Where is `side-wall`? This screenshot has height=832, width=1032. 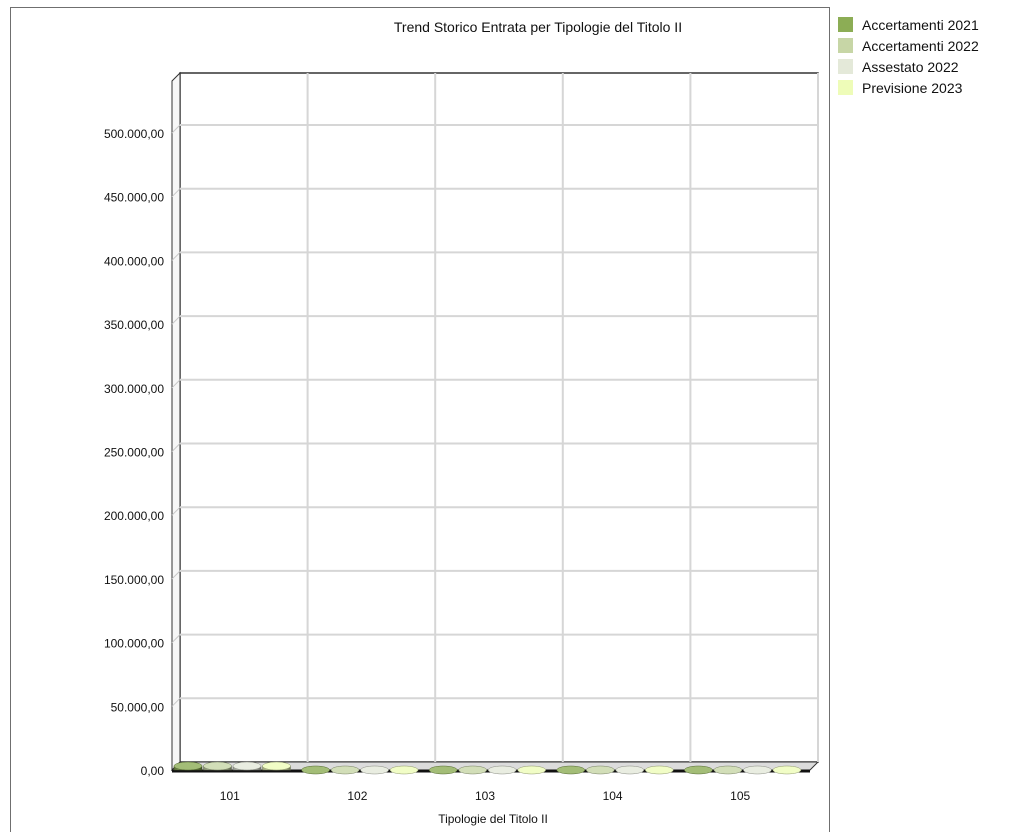 side-wall is located at coordinates (176, 421).